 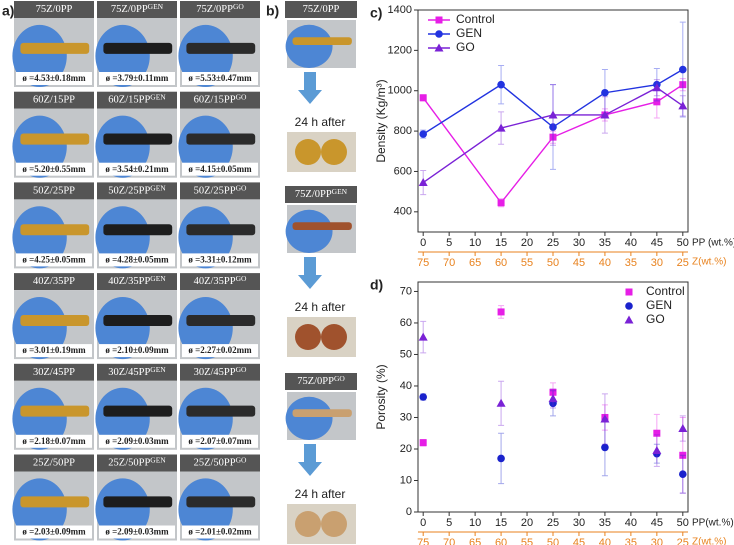 What do you see at coordinates (423, 243) in the screenshot?
I see `x-tick-label: 0` at bounding box center [423, 243].